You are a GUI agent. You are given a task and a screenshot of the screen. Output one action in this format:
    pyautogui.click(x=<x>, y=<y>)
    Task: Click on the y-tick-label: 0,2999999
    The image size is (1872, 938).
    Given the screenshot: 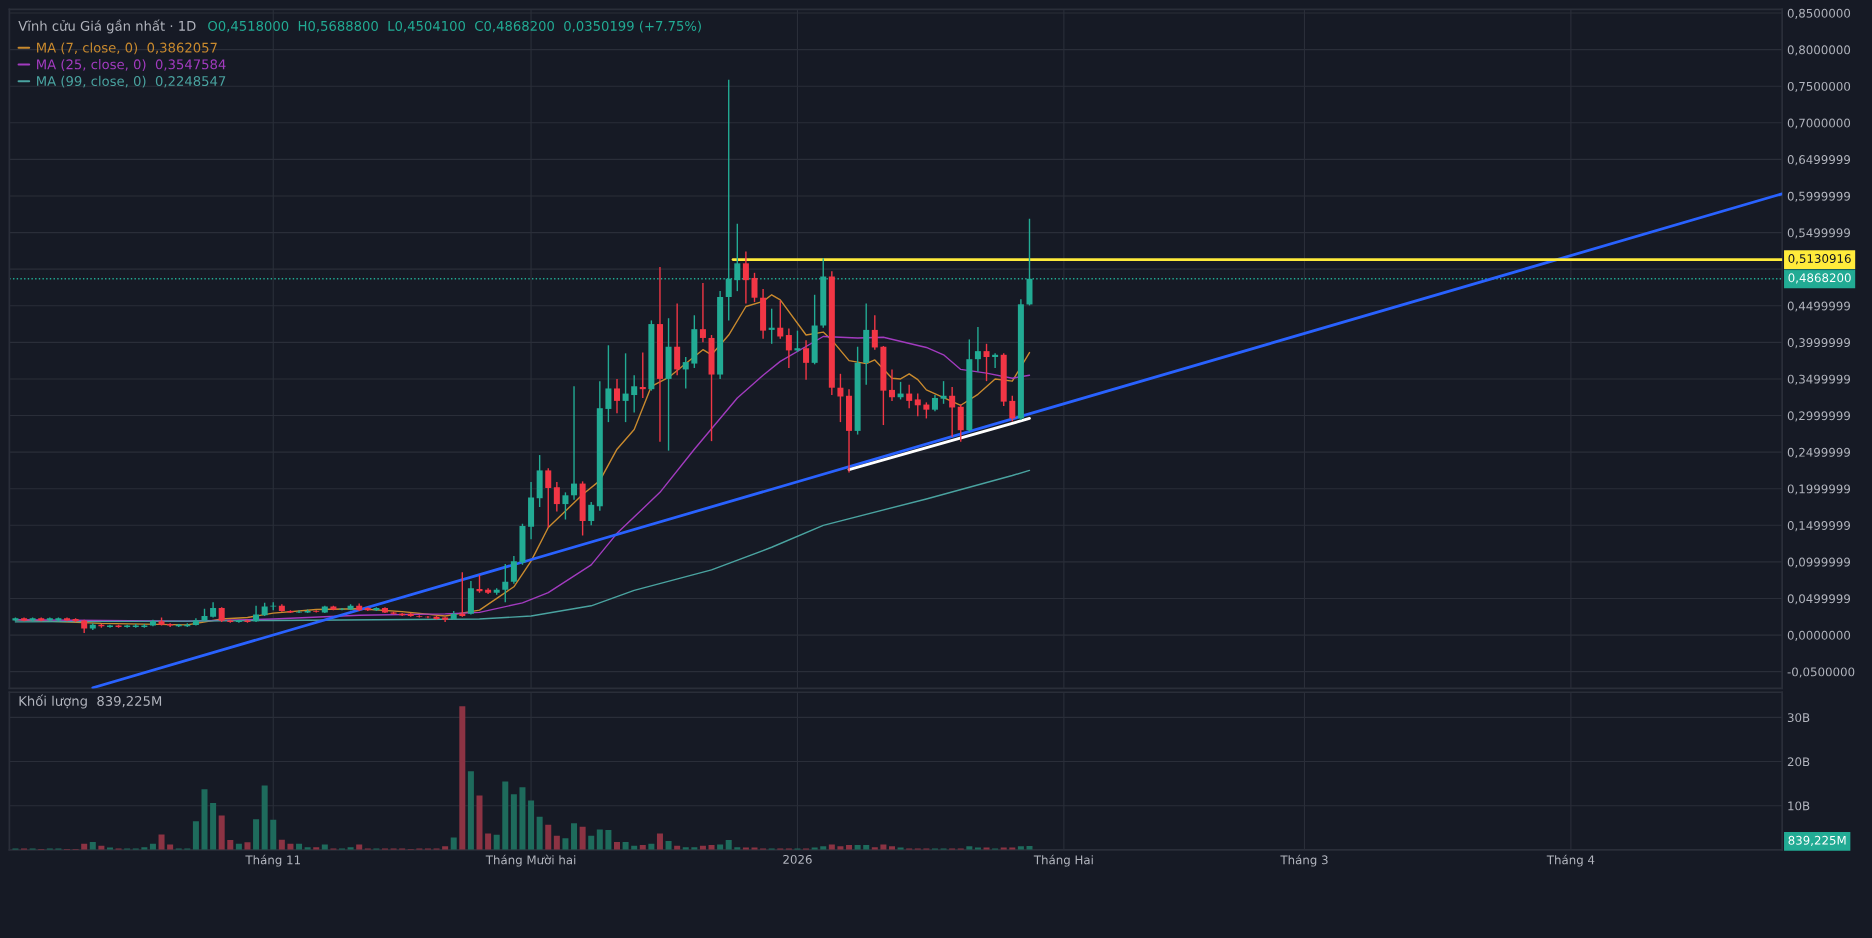 What is the action you would take?
    pyautogui.click(x=1819, y=416)
    